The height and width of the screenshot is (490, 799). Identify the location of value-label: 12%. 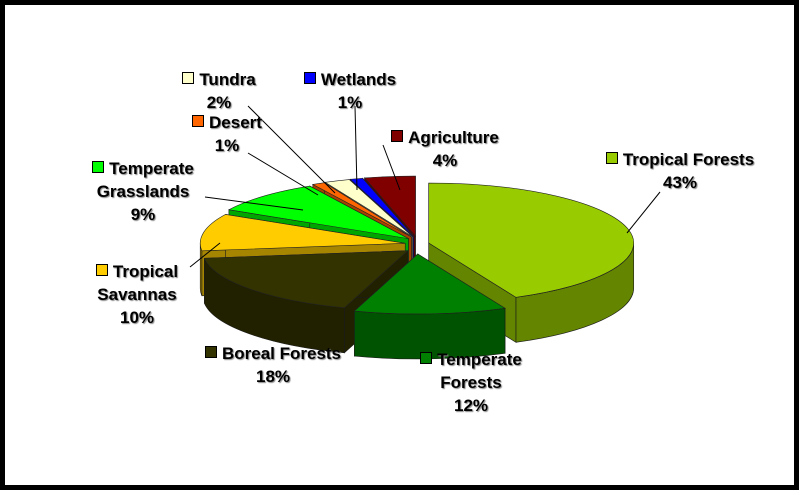
(471, 405).